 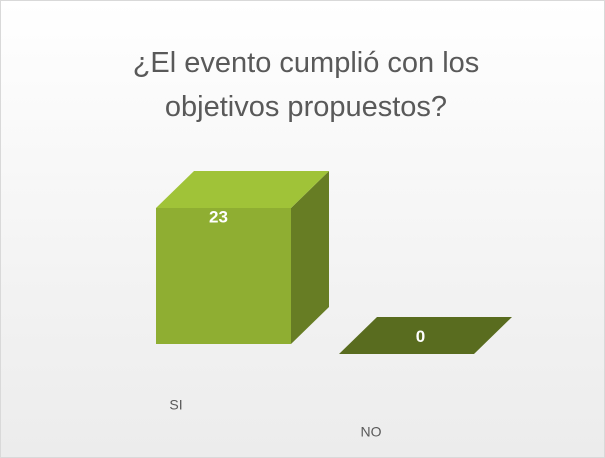 I want to click on data-label: 0, so click(x=420, y=336).